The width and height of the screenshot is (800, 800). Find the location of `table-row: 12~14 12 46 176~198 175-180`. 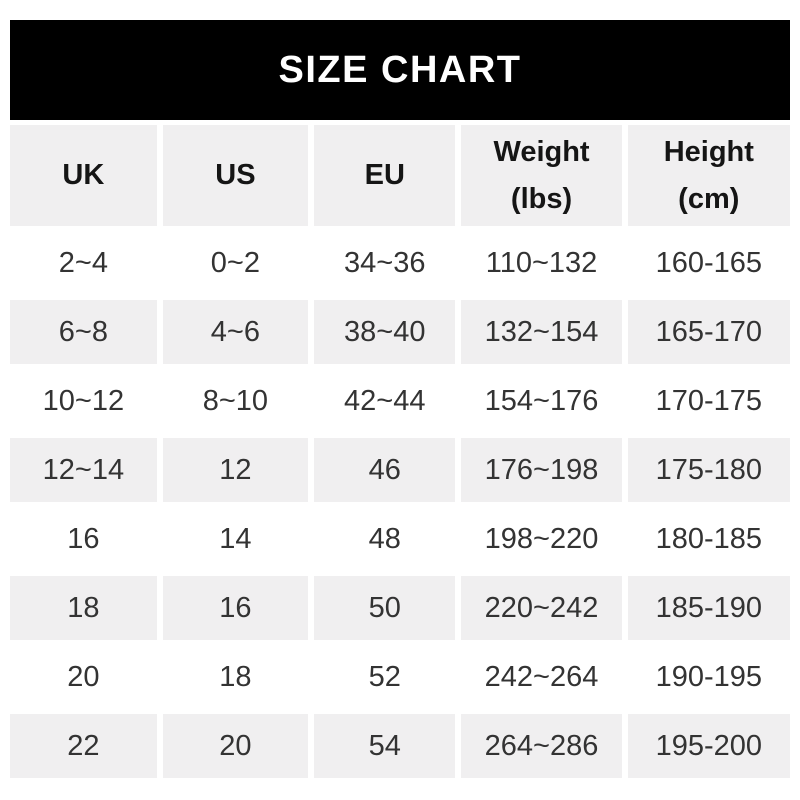

table-row: 12~14 12 46 176~198 175-180 is located at coordinates (400, 469).